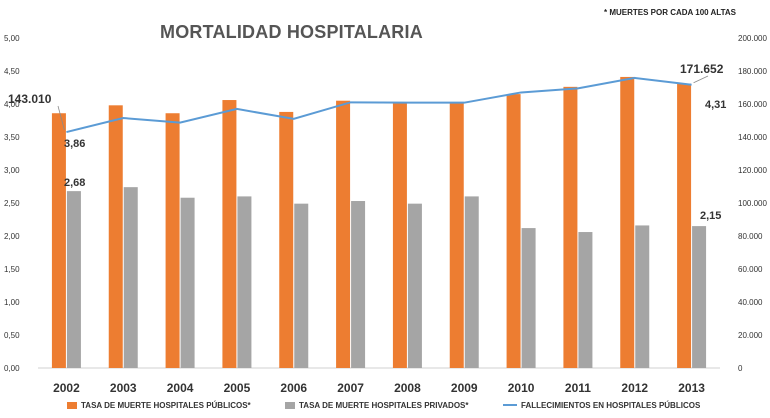 This screenshot has height=418, width=770. Describe the element at coordinates (752, 71) in the screenshot. I see `y-right-tick-label: 180.000` at that location.